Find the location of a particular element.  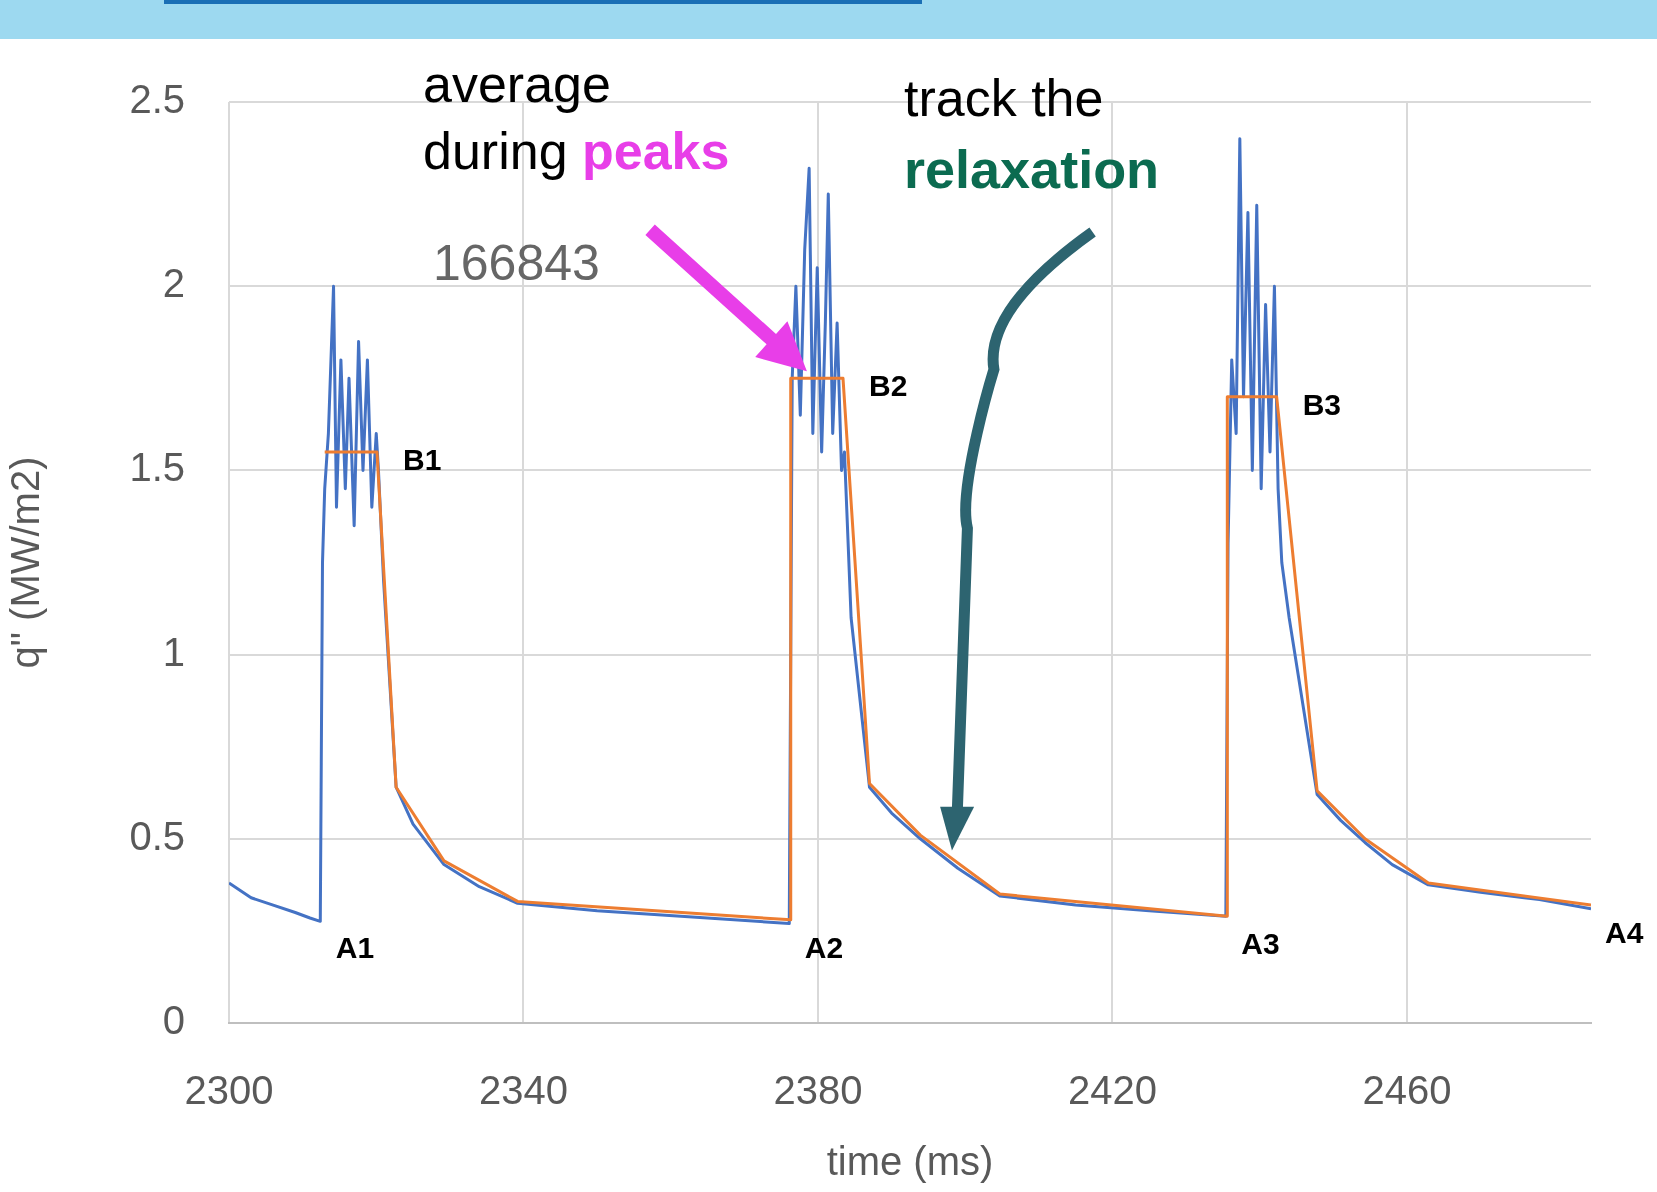

x-axis-title: time (ms) is located at coordinates (910, 1161).